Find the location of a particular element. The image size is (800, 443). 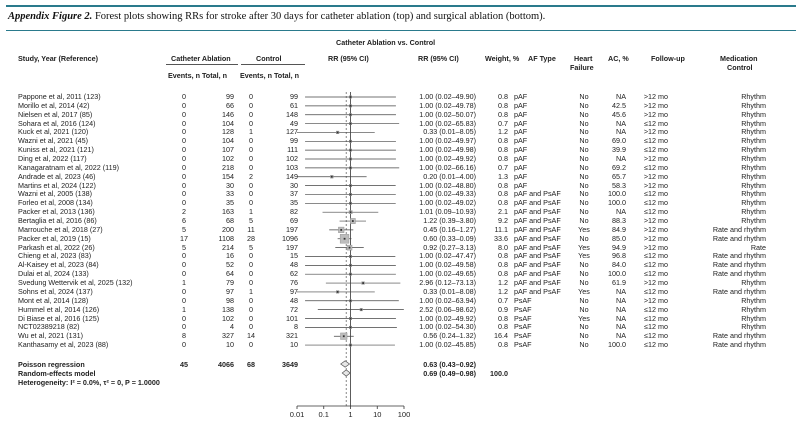

study-name: Wazni et al, 2005 (138) is located at coordinates (55, 194).